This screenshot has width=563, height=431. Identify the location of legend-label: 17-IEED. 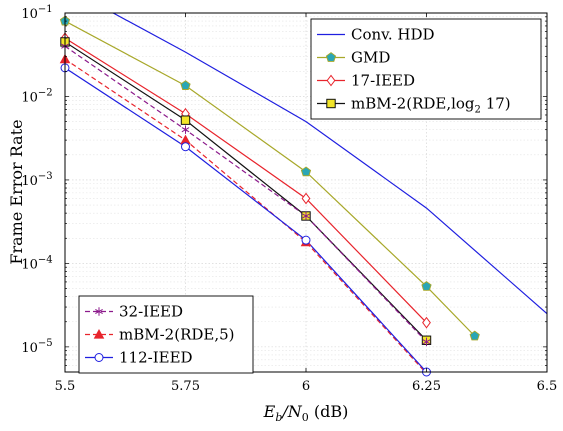
(383, 81).